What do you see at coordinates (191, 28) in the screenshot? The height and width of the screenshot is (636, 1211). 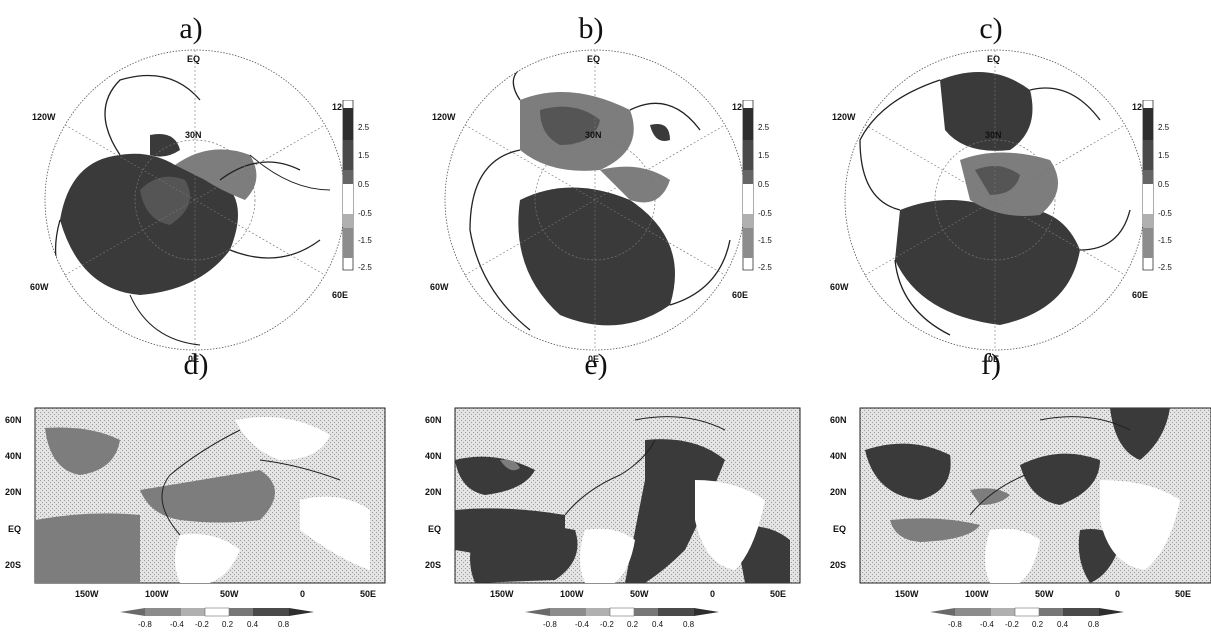 I see `panel-label-a: a)` at bounding box center [191, 28].